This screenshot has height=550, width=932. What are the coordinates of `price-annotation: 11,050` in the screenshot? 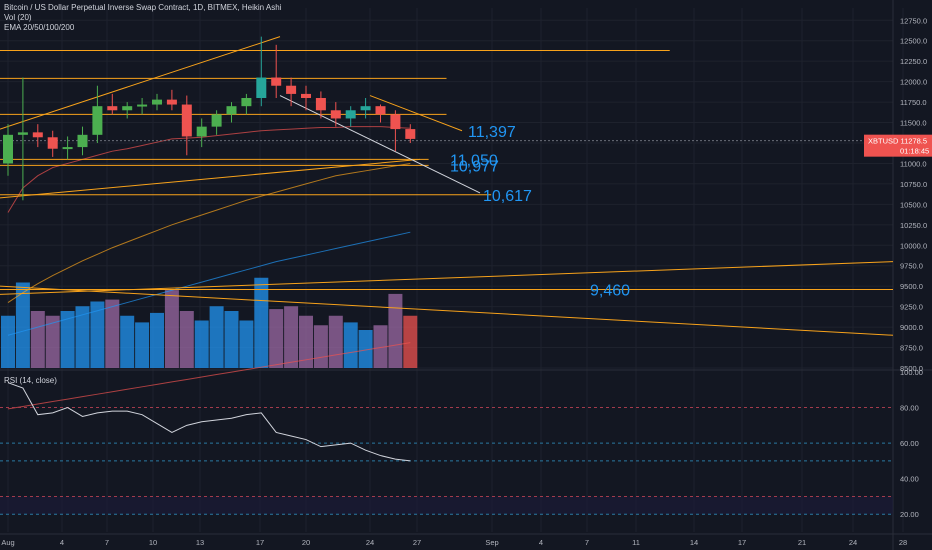 It's located at (474, 160).